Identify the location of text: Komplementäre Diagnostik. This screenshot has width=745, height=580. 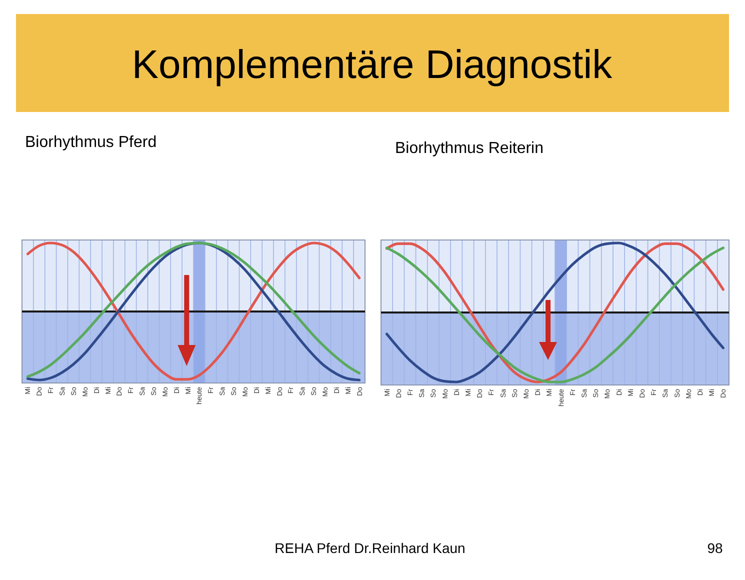
(373, 65).